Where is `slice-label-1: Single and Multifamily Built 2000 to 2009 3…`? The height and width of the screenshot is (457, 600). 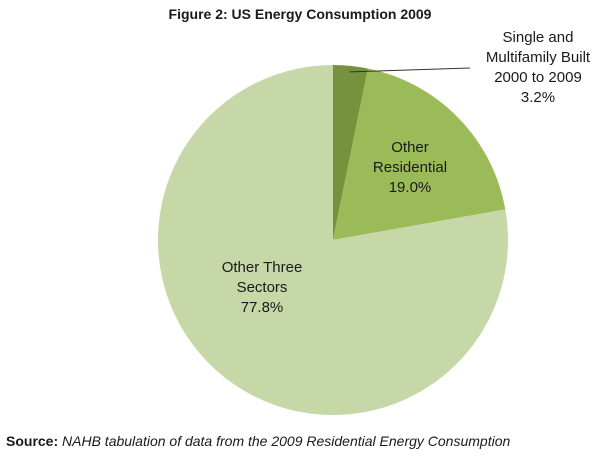 slice-label-1: Single and Multifamily Built 2000 to 2009 3… is located at coordinates (538, 67).